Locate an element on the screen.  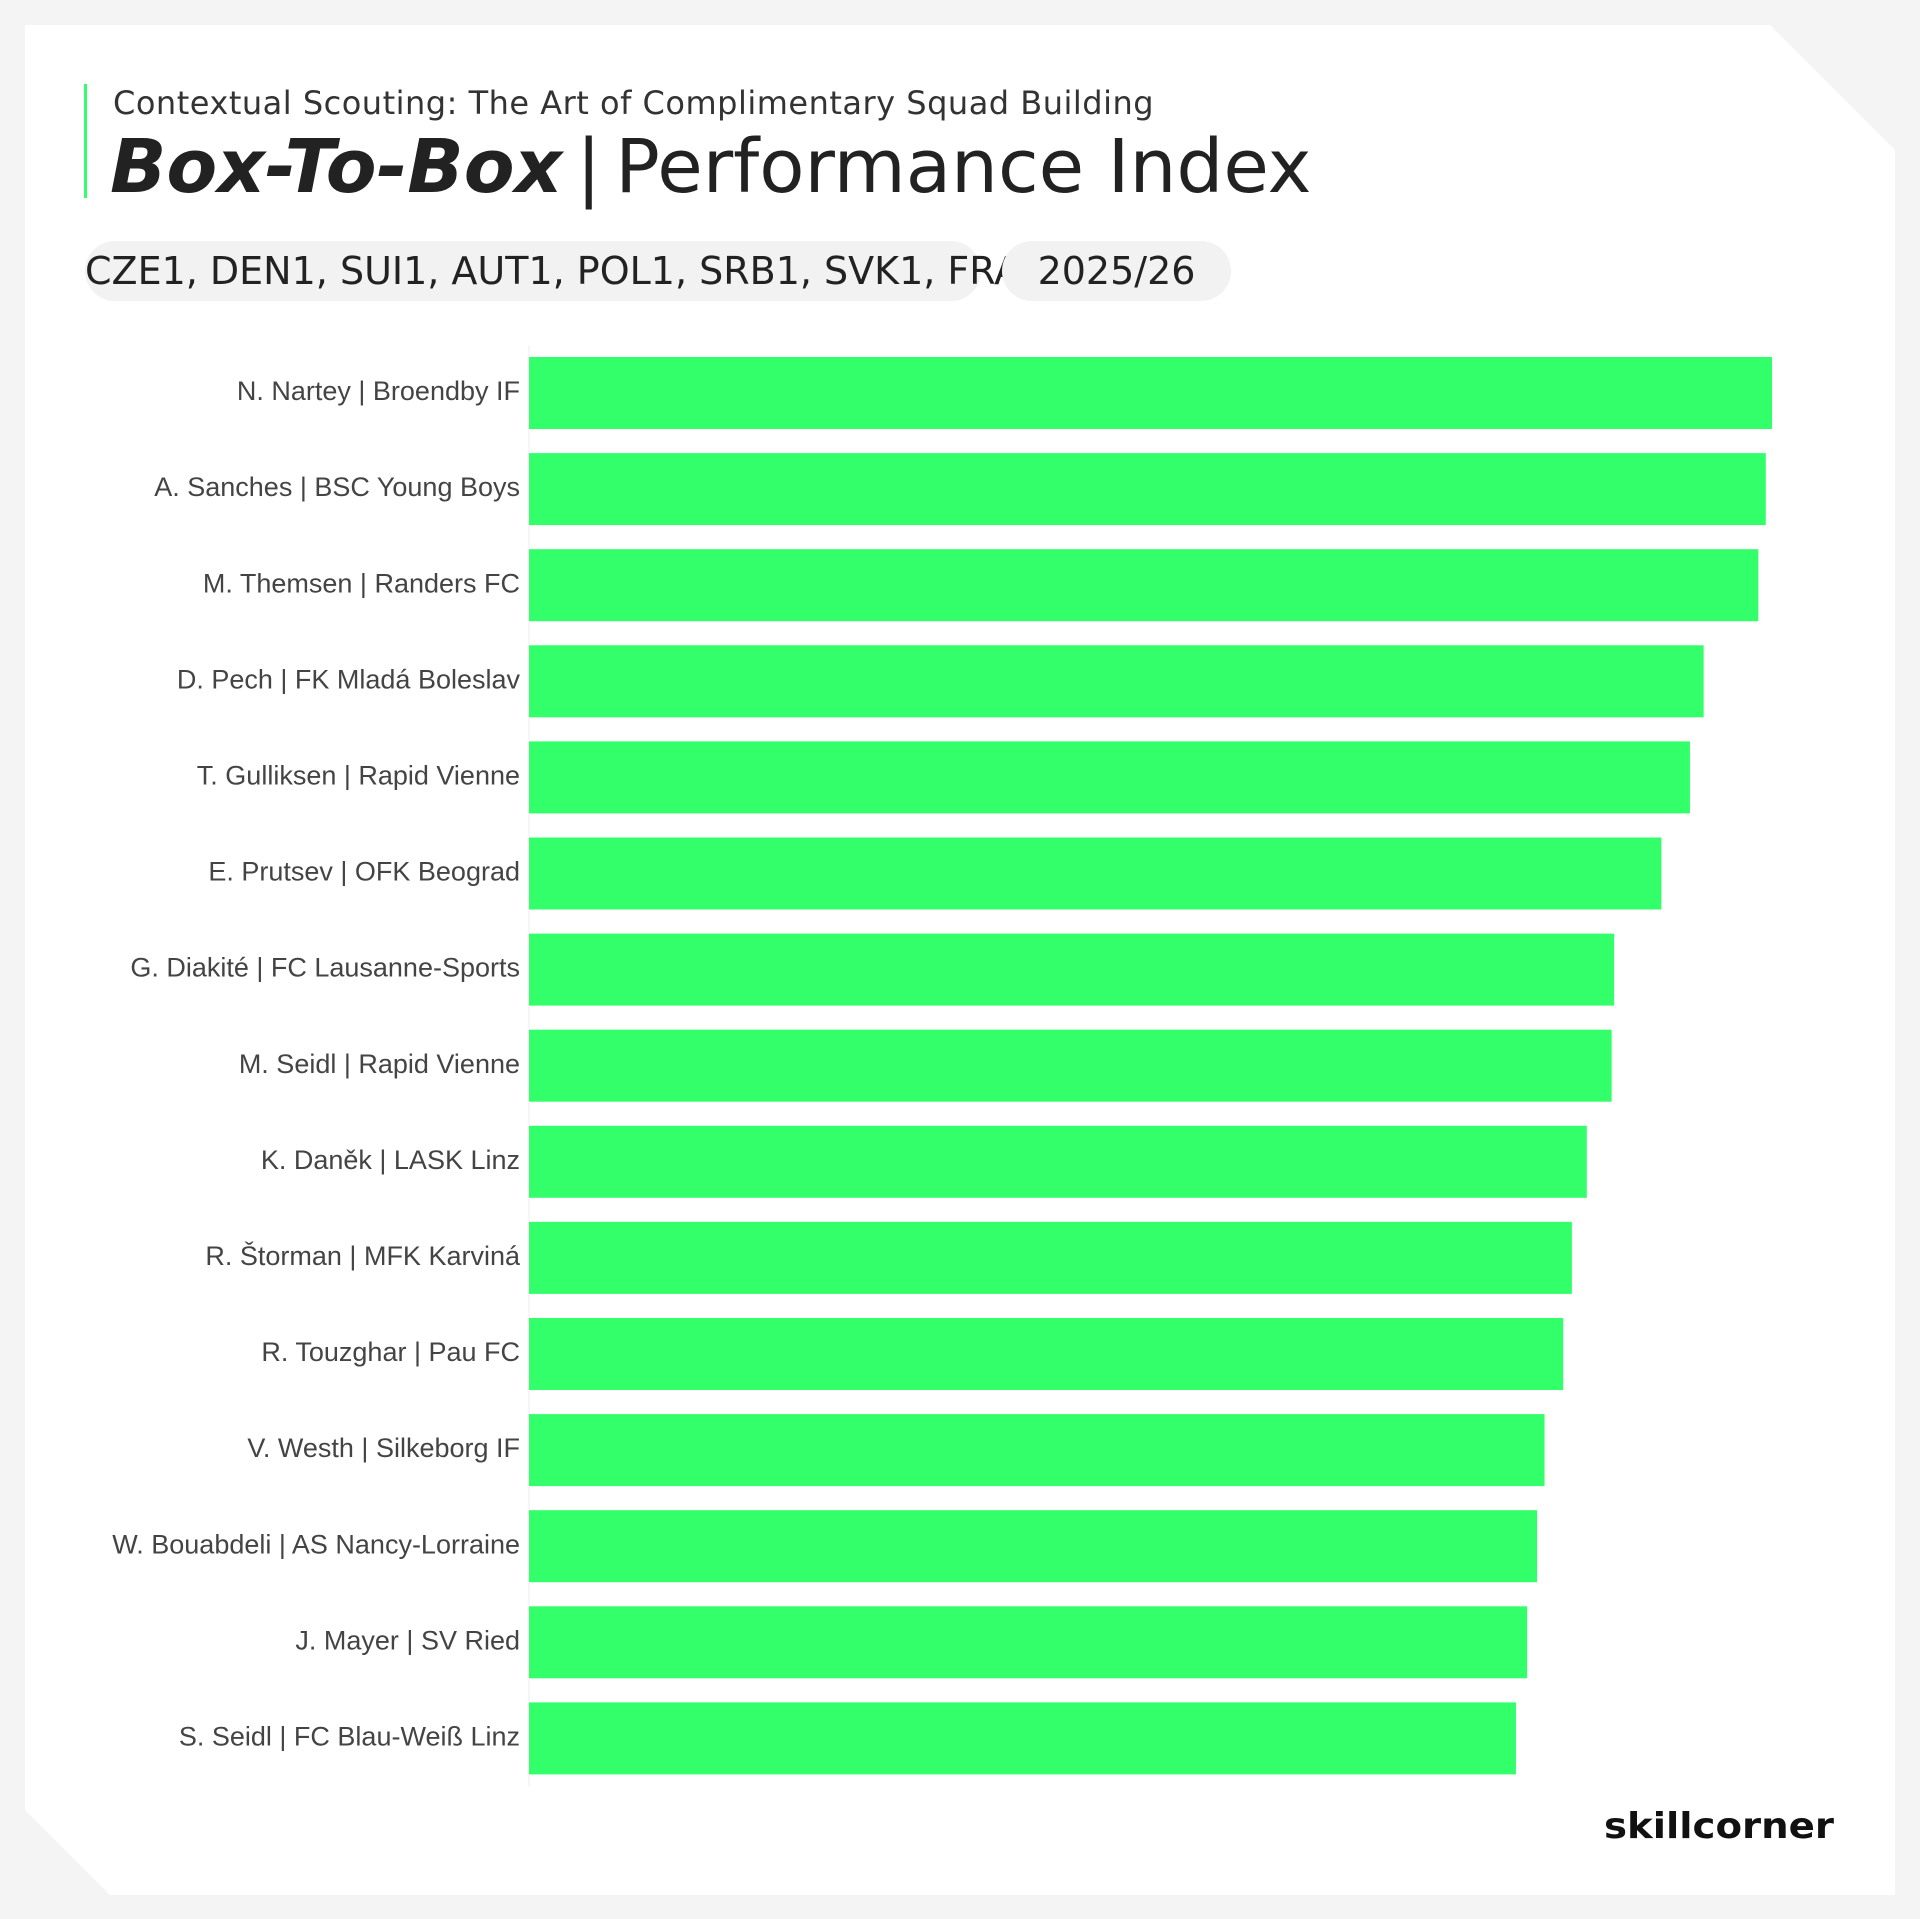
bar-category-label: R. Touzghar | Pau FC is located at coordinates (390, 1352).